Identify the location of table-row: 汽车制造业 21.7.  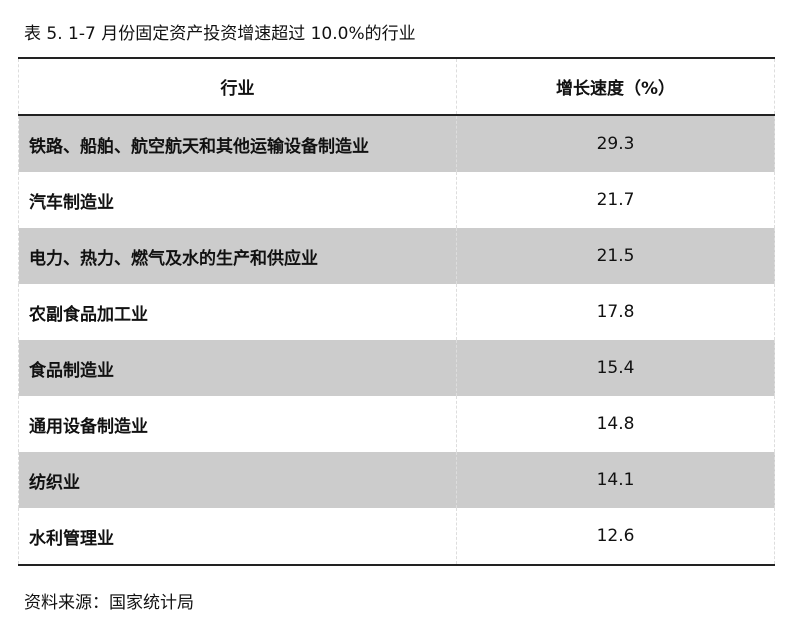
(396, 200).